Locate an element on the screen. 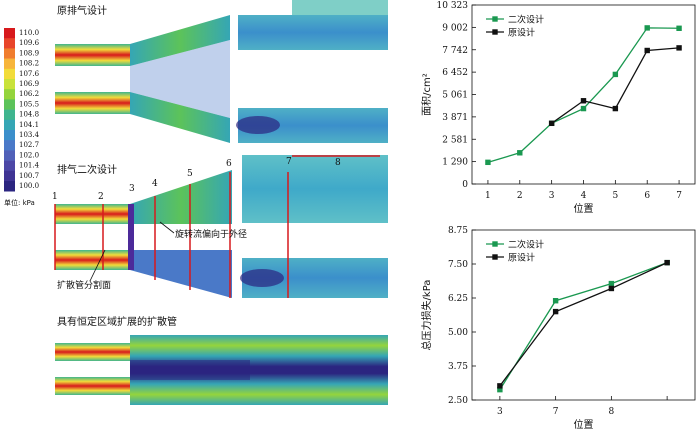  colorbar-tick-label: 109.6 is located at coordinates (29, 43).